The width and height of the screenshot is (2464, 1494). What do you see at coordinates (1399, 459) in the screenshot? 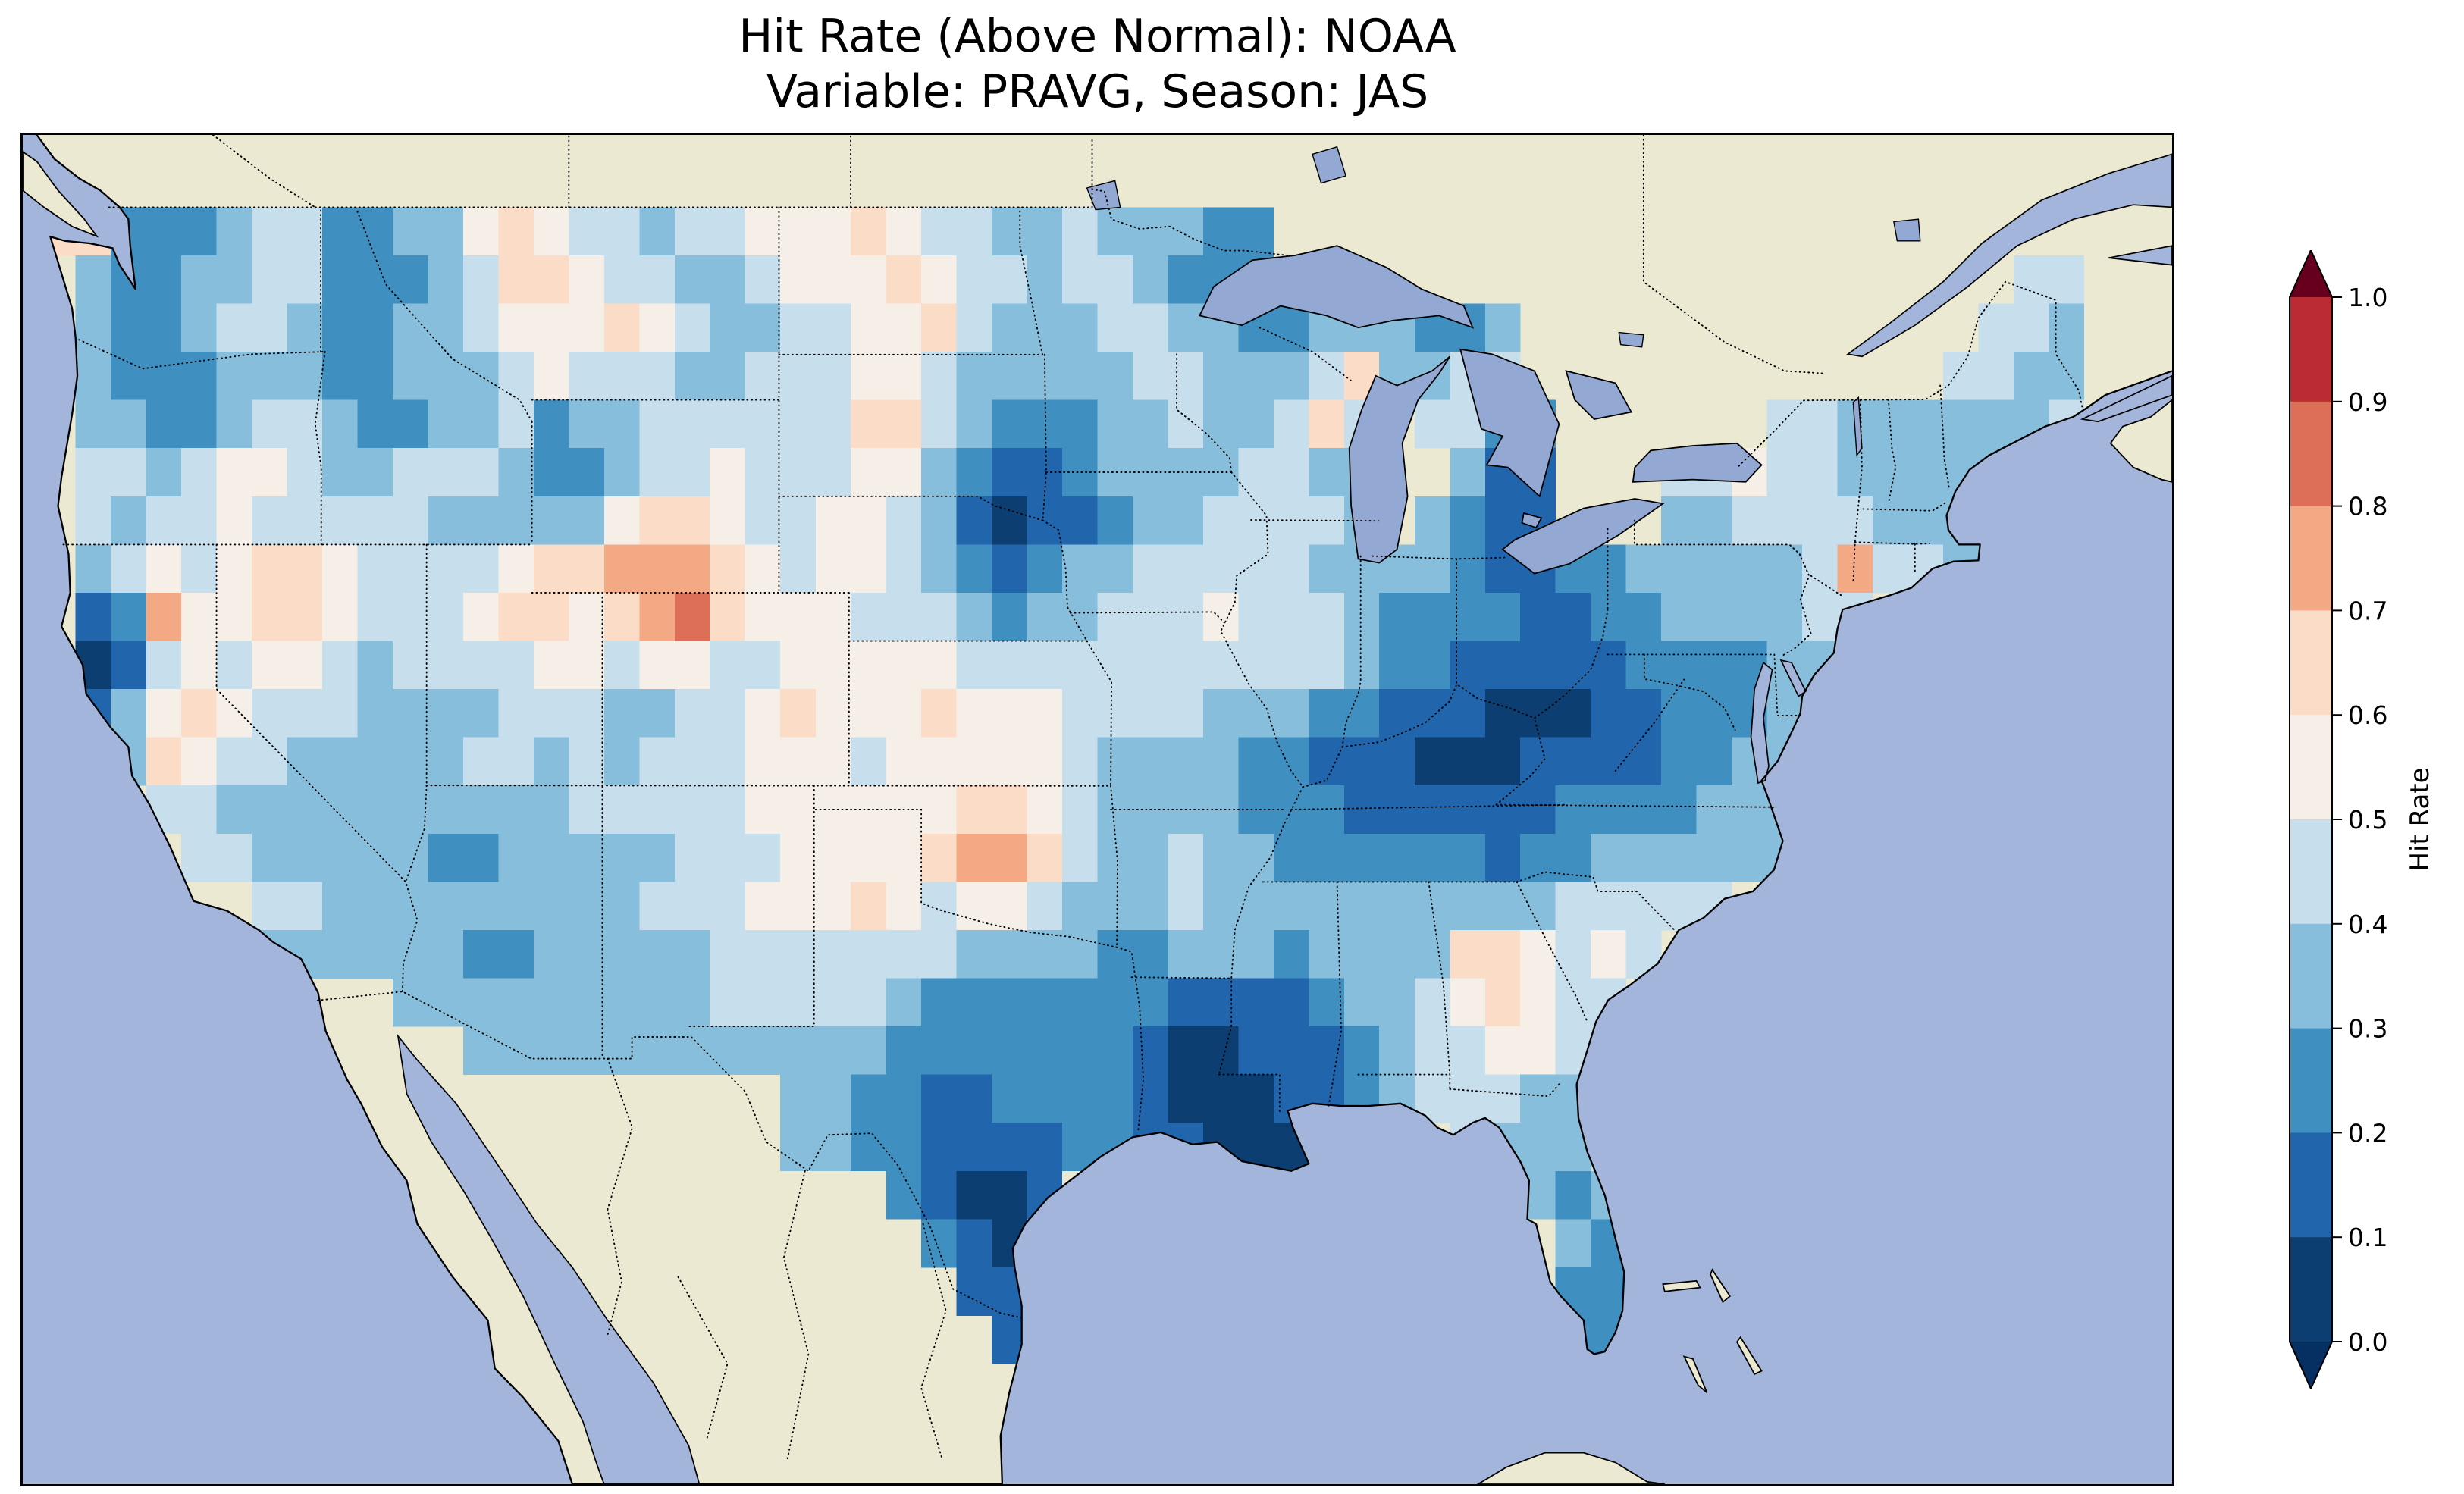
I see `great-lake` at bounding box center [1399, 459].